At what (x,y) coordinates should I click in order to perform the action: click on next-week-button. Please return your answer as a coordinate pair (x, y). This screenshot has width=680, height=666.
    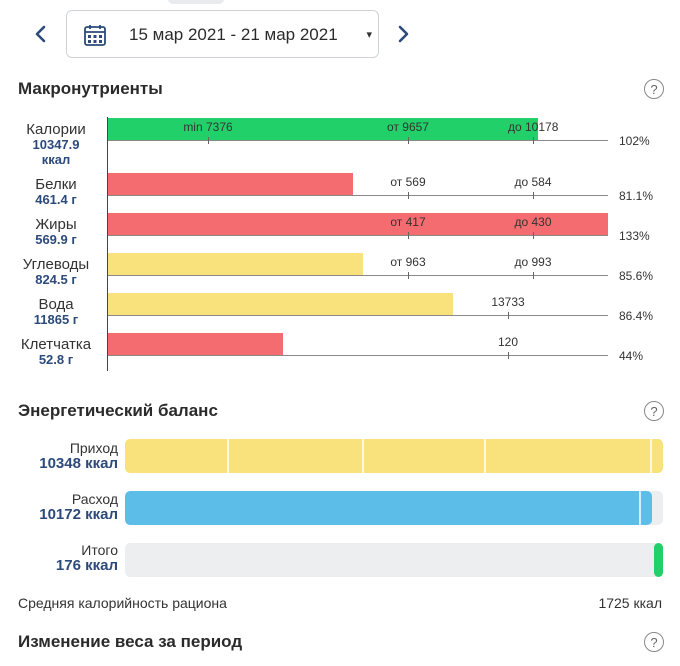
    Looking at the image, I should click on (404, 34).